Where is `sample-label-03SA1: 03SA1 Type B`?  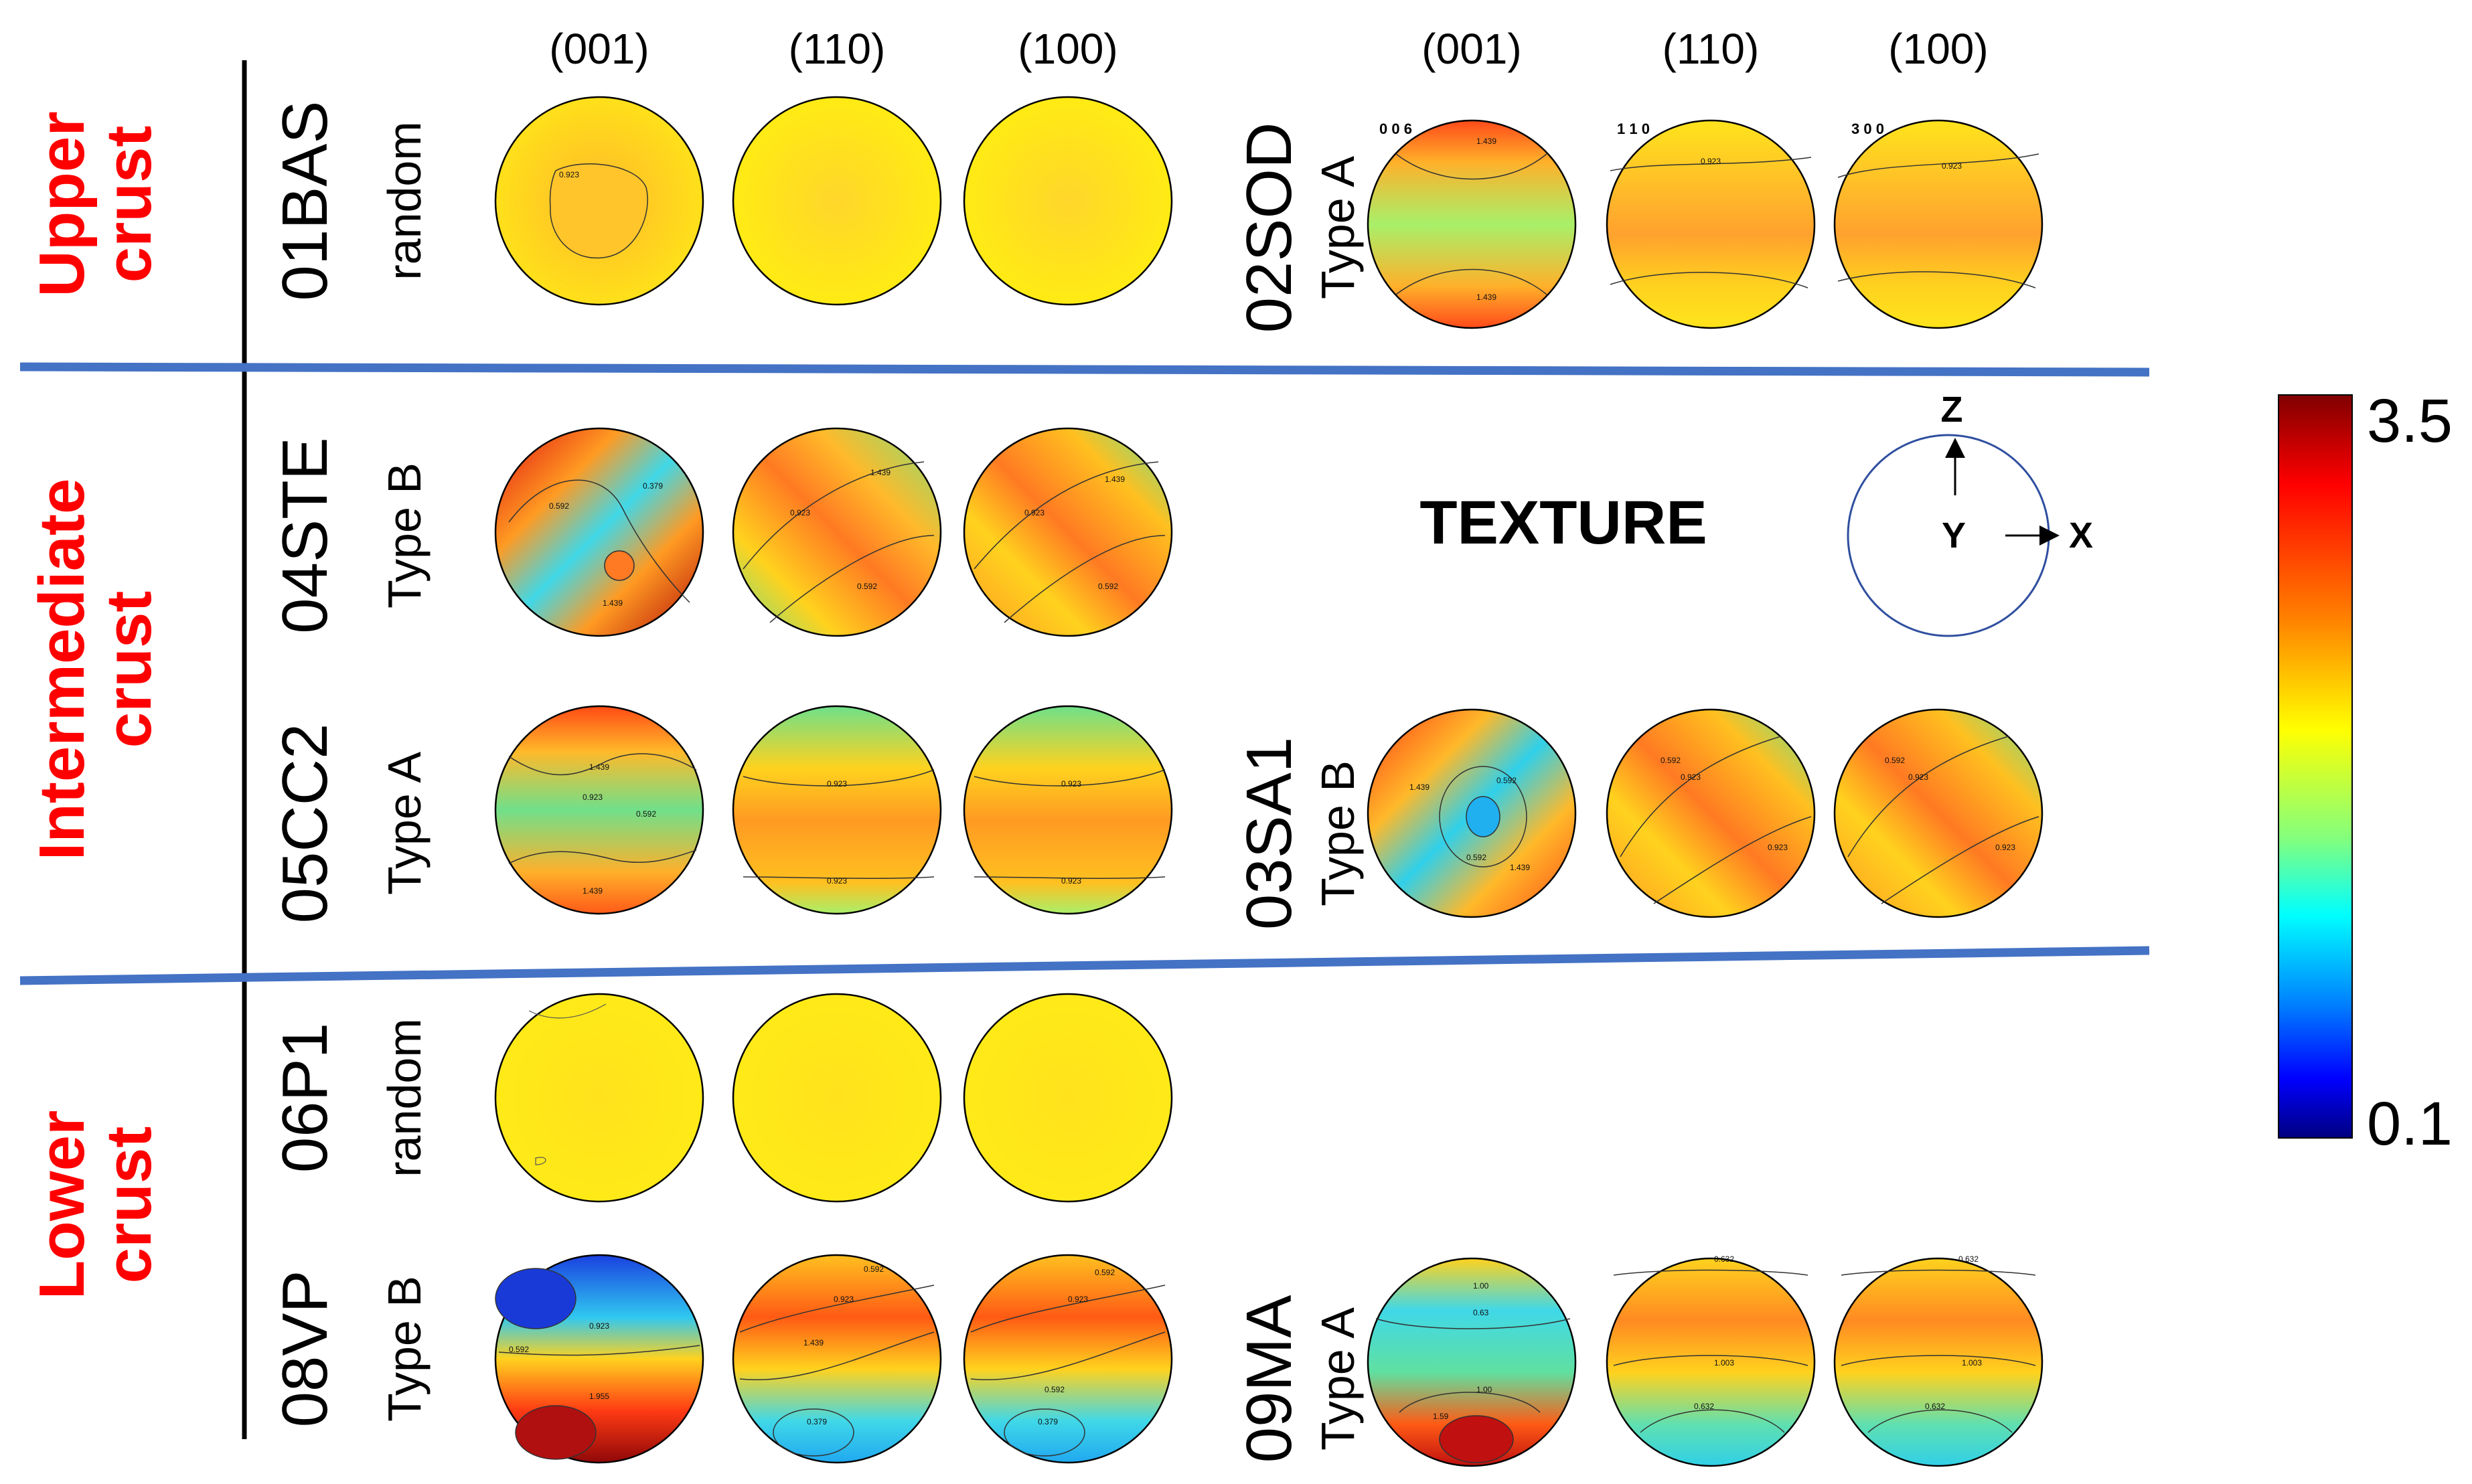
sample-label-03SA1: 03SA1 Type B is located at coordinates (1298, 834).